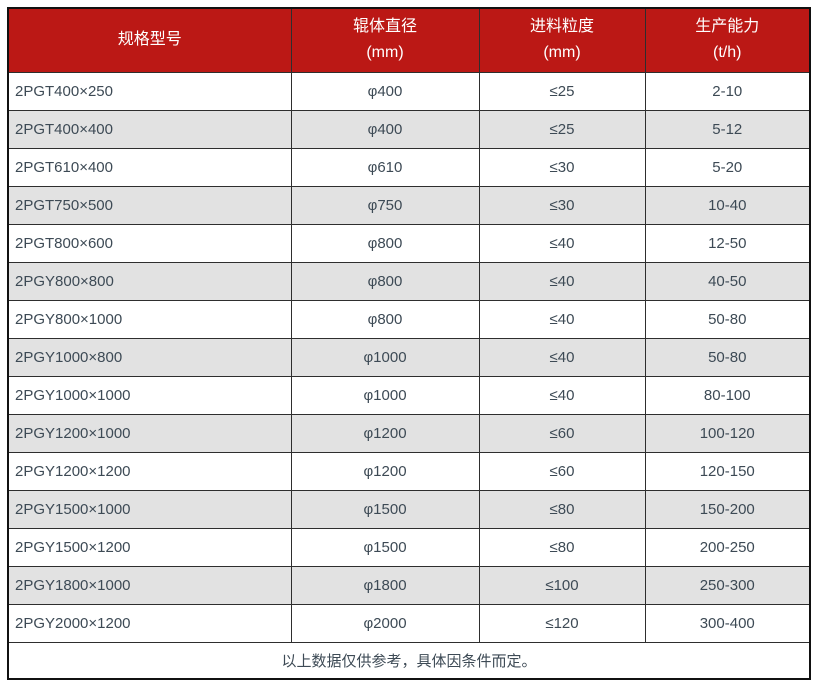  I want to click on cell-capacity: 2-10, so click(727, 91).